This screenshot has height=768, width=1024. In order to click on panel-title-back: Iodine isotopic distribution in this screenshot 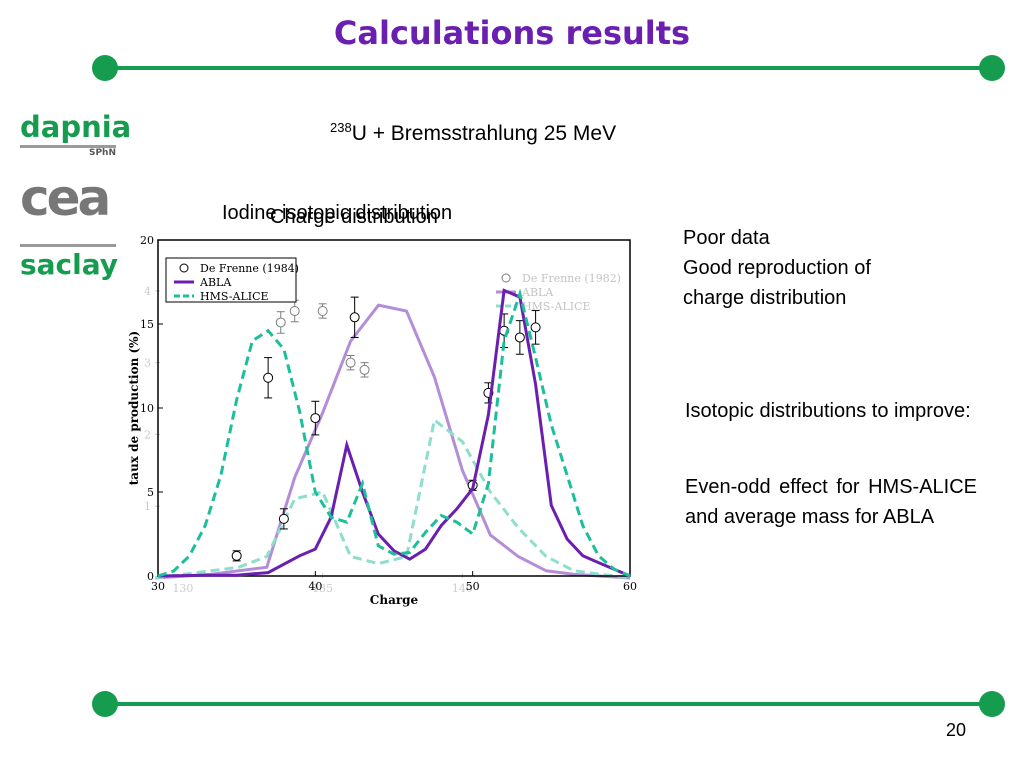, I will do `click(337, 213)`.